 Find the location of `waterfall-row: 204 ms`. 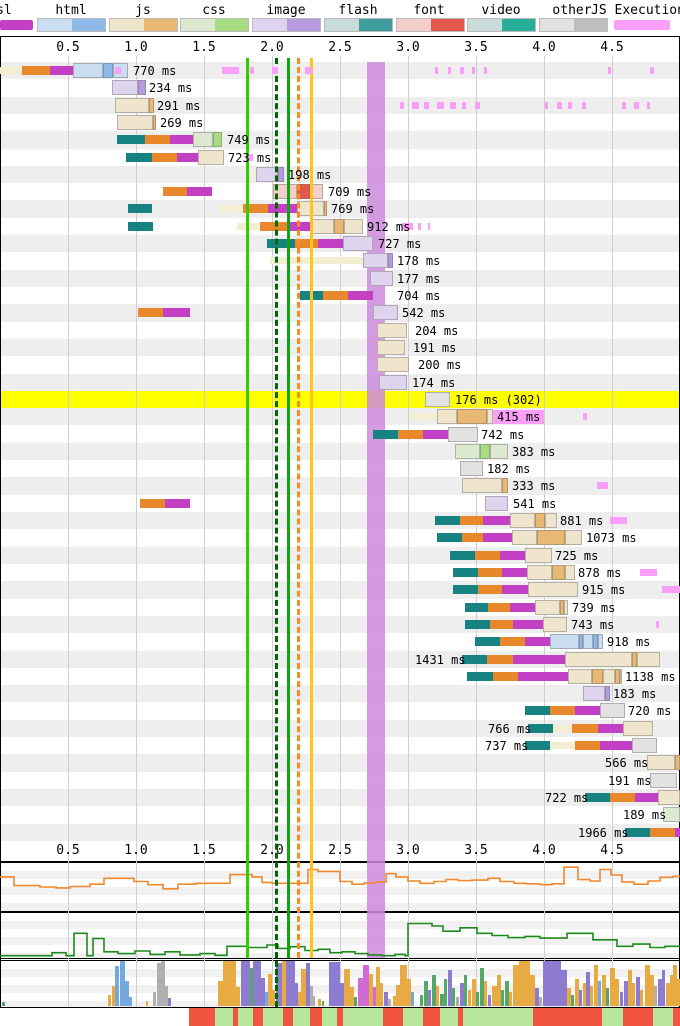

waterfall-row: 204 ms is located at coordinates (340, 330).